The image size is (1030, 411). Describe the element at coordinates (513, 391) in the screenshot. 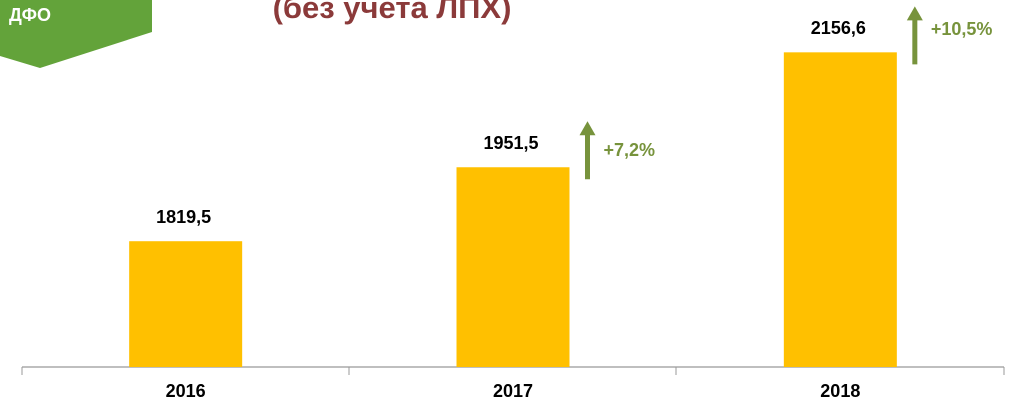

I see `x-tick-label: 2017` at that location.